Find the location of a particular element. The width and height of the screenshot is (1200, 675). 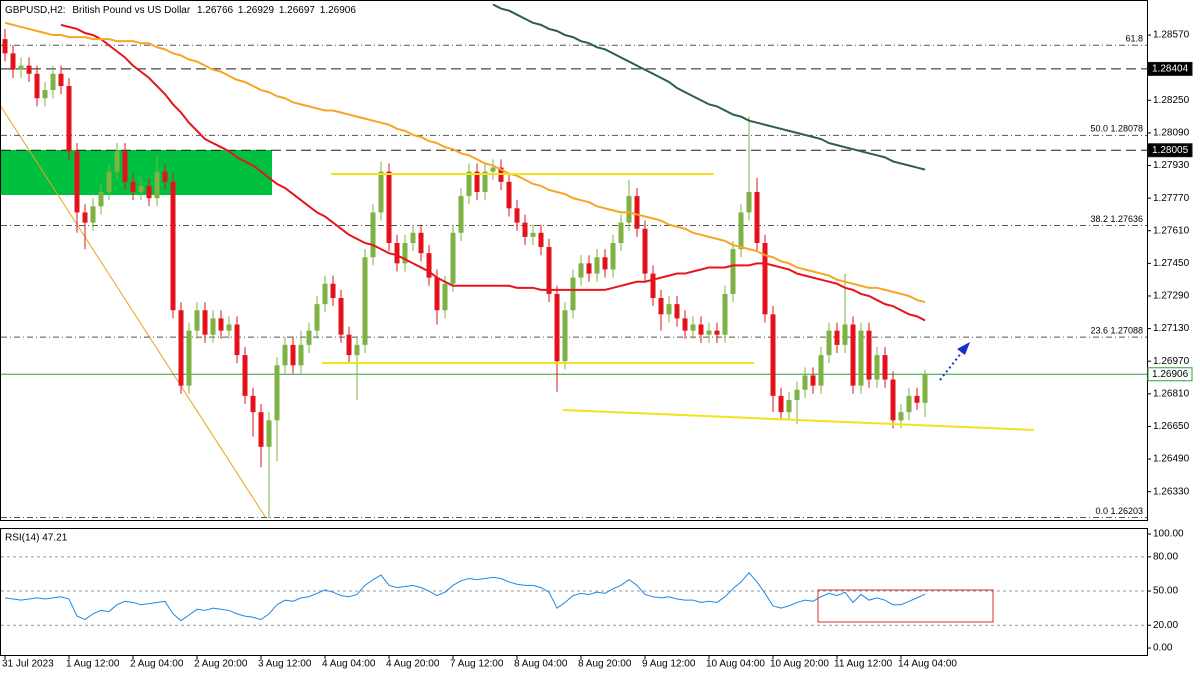

fib-label: 23.6 1.27088 is located at coordinates (1116, 331).